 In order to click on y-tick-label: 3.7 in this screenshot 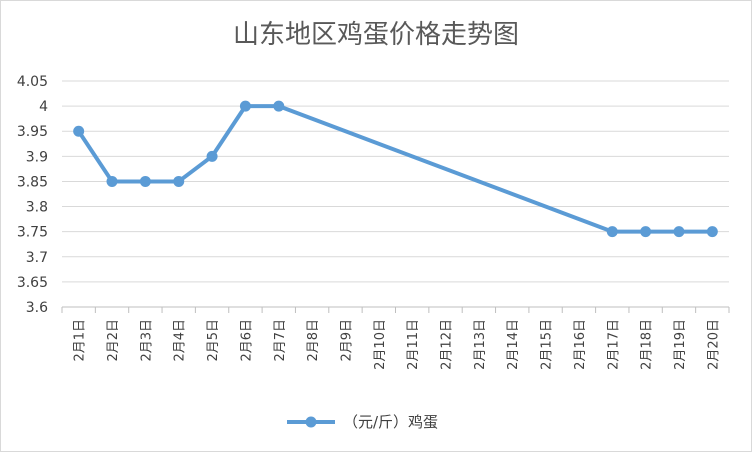, I will do `click(37, 258)`.